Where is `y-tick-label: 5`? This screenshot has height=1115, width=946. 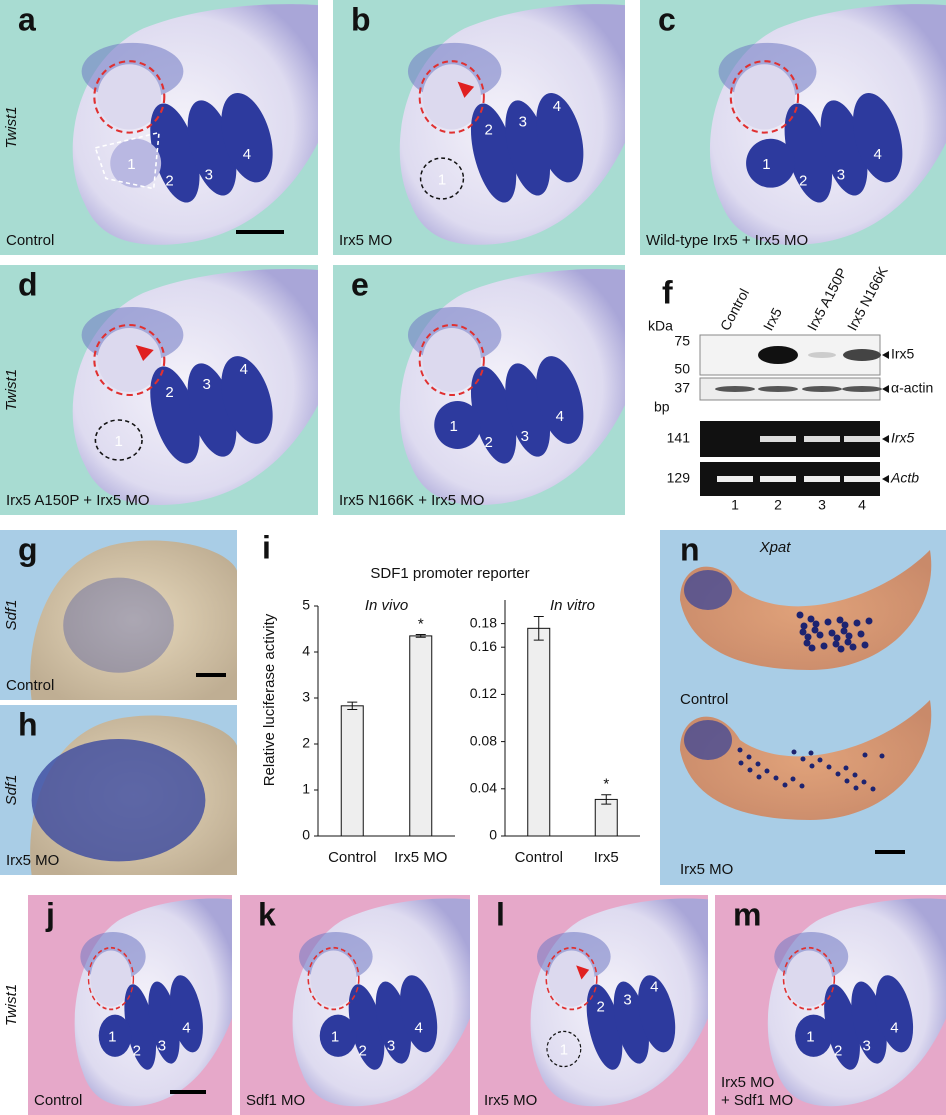
y-tick-label: 5 is located at coordinates (306, 605).